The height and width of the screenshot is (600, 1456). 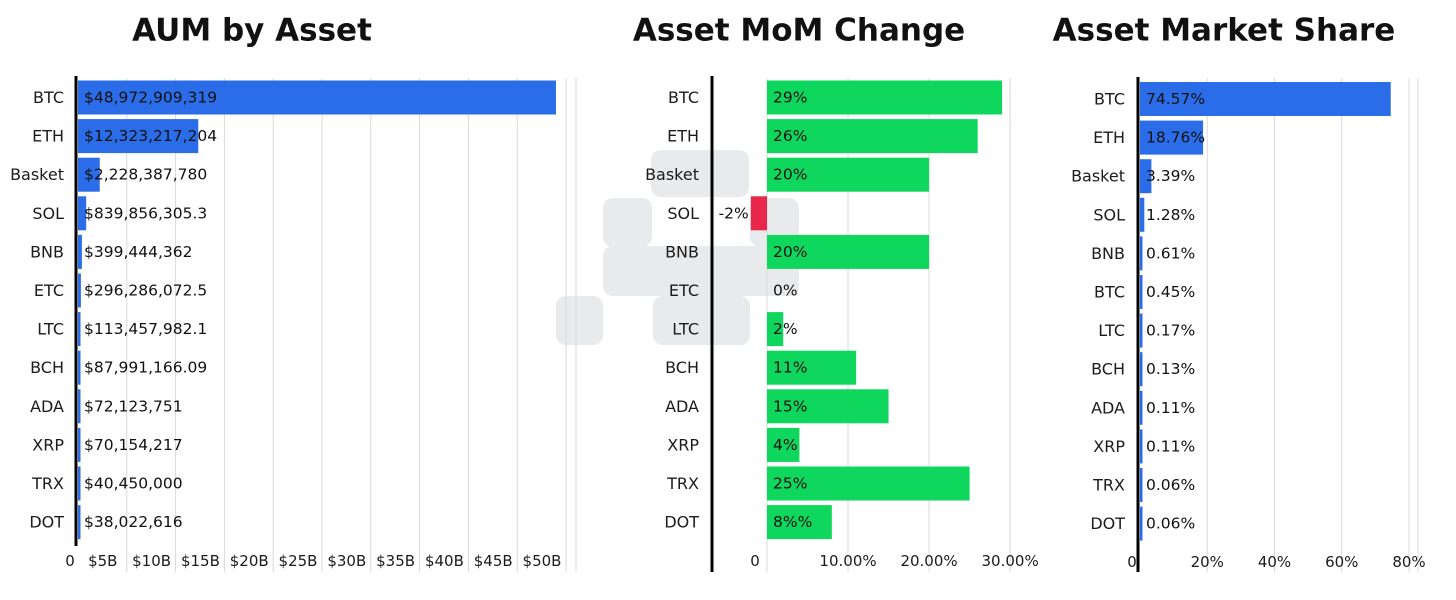 What do you see at coordinates (790, 252) in the screenshot?
I see `mom-data-label: 20%` at bounding box center [790, 252].